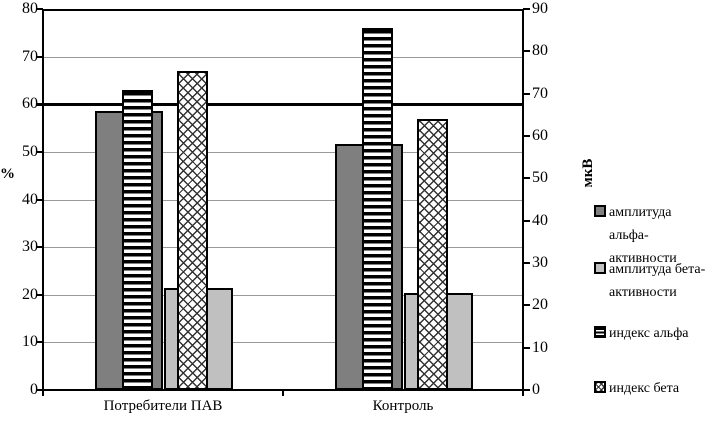 The height and width of the screenshot is (424, 728). What do you see at coordinates (540, 135) in the screenshot?
I see `y-right-tick-label-60: 60` at bounding box center [540, 135].